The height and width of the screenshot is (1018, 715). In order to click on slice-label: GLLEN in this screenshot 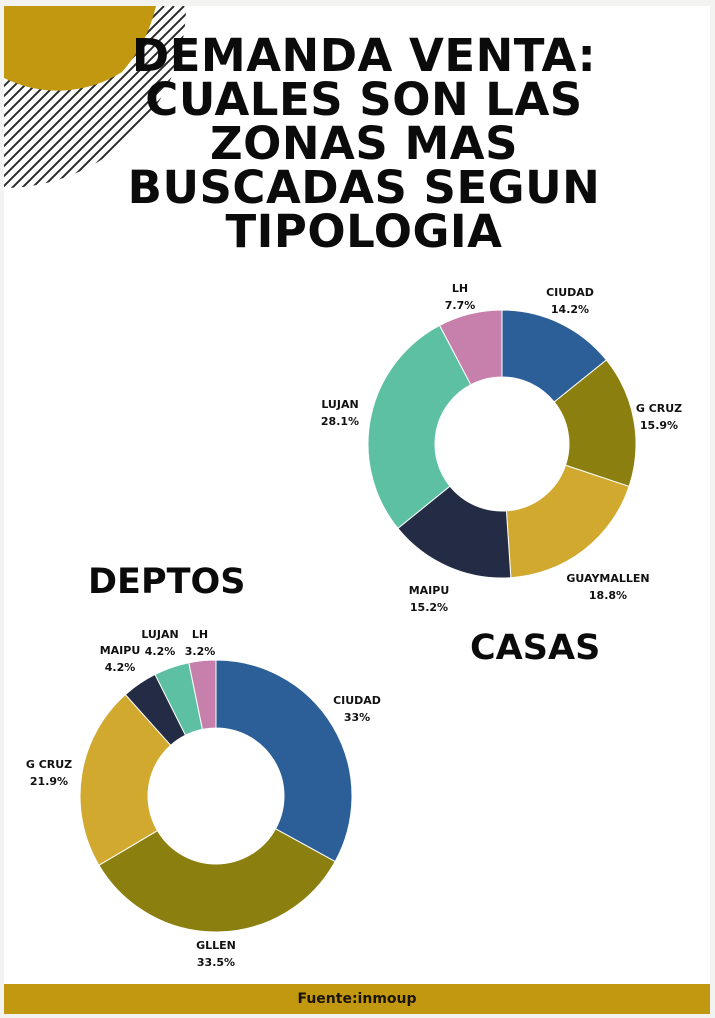, I will do `click(216, 945)`.